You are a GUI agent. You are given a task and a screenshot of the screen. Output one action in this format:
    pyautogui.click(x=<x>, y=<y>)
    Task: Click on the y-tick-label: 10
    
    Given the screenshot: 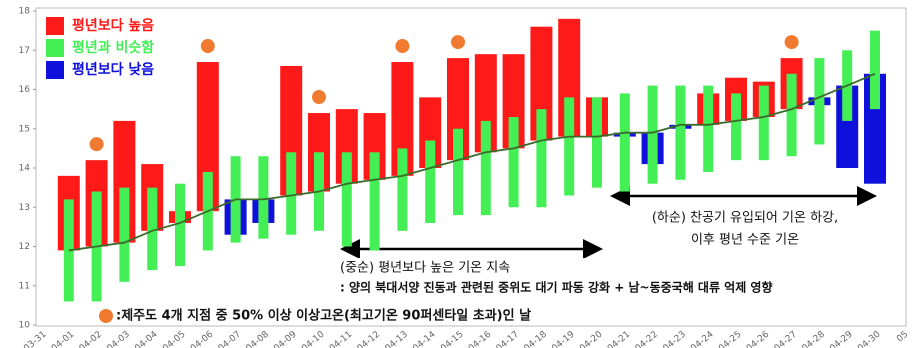 What is the action you would take?
    pyautogui.click(x=25, y=326)
    